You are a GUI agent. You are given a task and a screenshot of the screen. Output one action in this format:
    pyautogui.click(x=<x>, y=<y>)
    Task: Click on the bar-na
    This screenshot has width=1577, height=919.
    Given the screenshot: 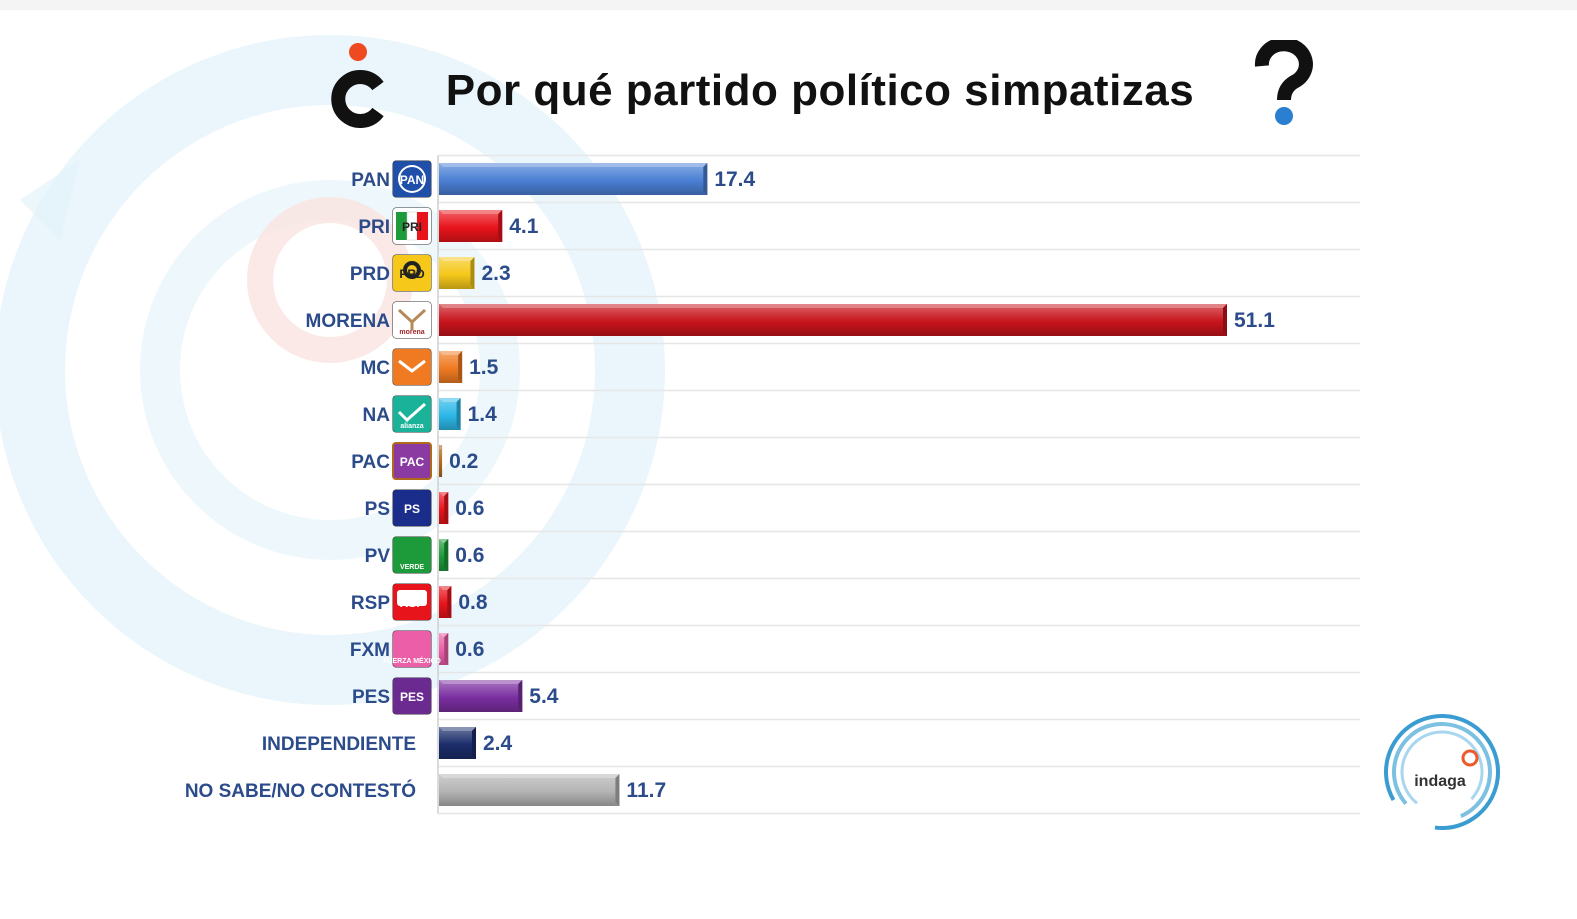 What is the action you would take?
    pyautogui.click(x=450, y=414)
    